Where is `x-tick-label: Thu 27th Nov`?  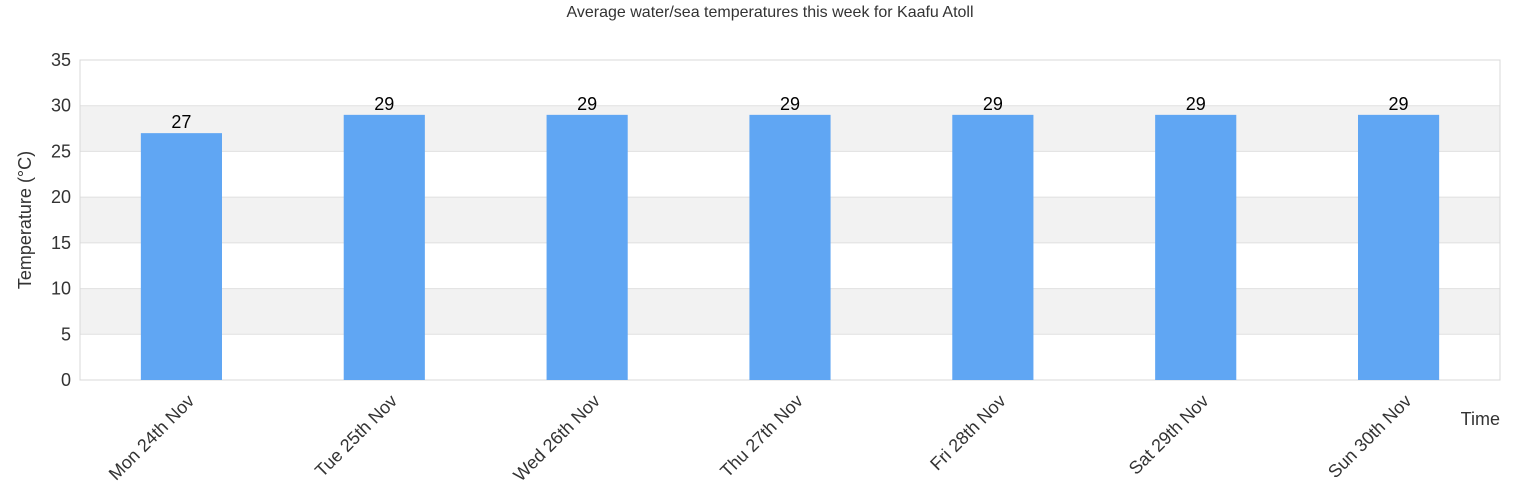
x-tick-label: Thu 27th Nov is located at coordinates (761, 436).